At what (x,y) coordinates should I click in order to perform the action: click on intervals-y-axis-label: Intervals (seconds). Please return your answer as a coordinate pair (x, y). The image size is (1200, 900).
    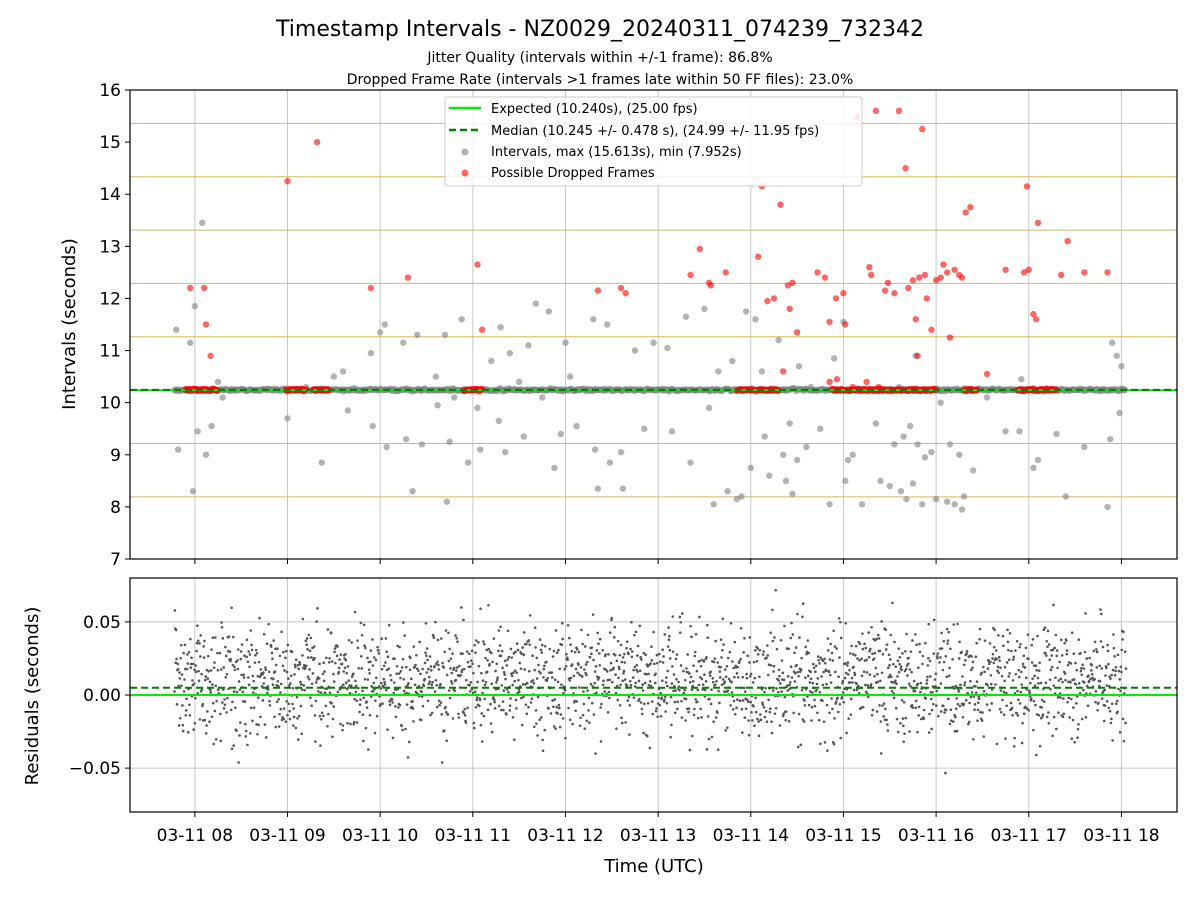
    Looking at the image, I should click on (69, 324).